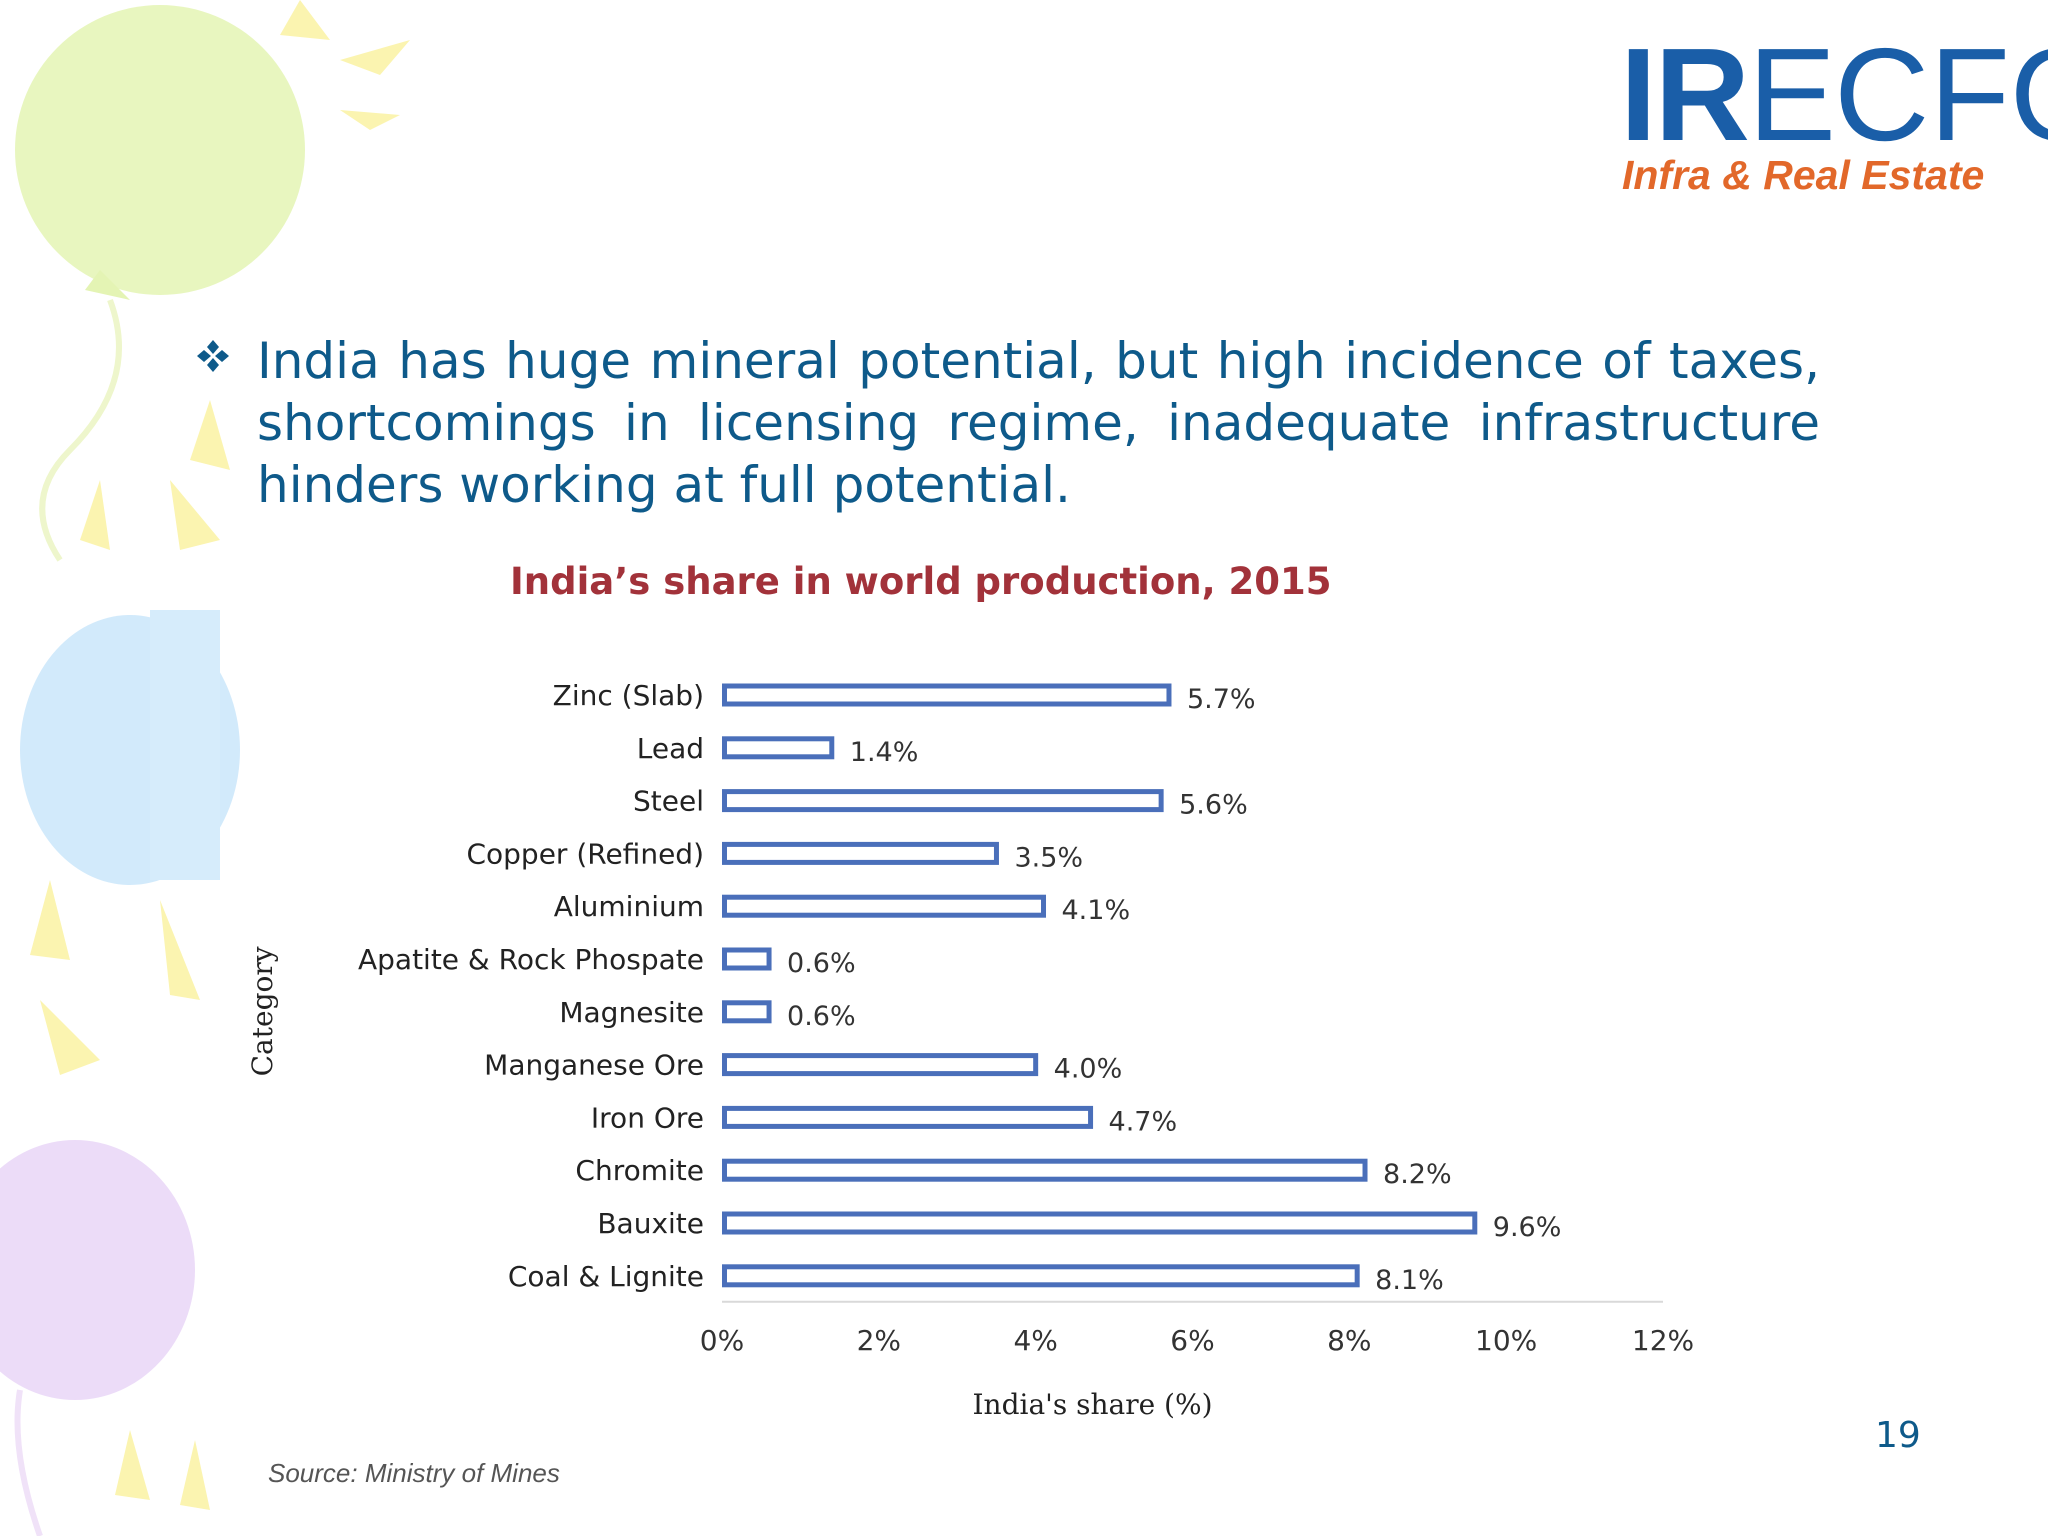  Describe the element at coordinates (1088, 1069) in the screenshot. I see `data-label: 4.0%` at that location.